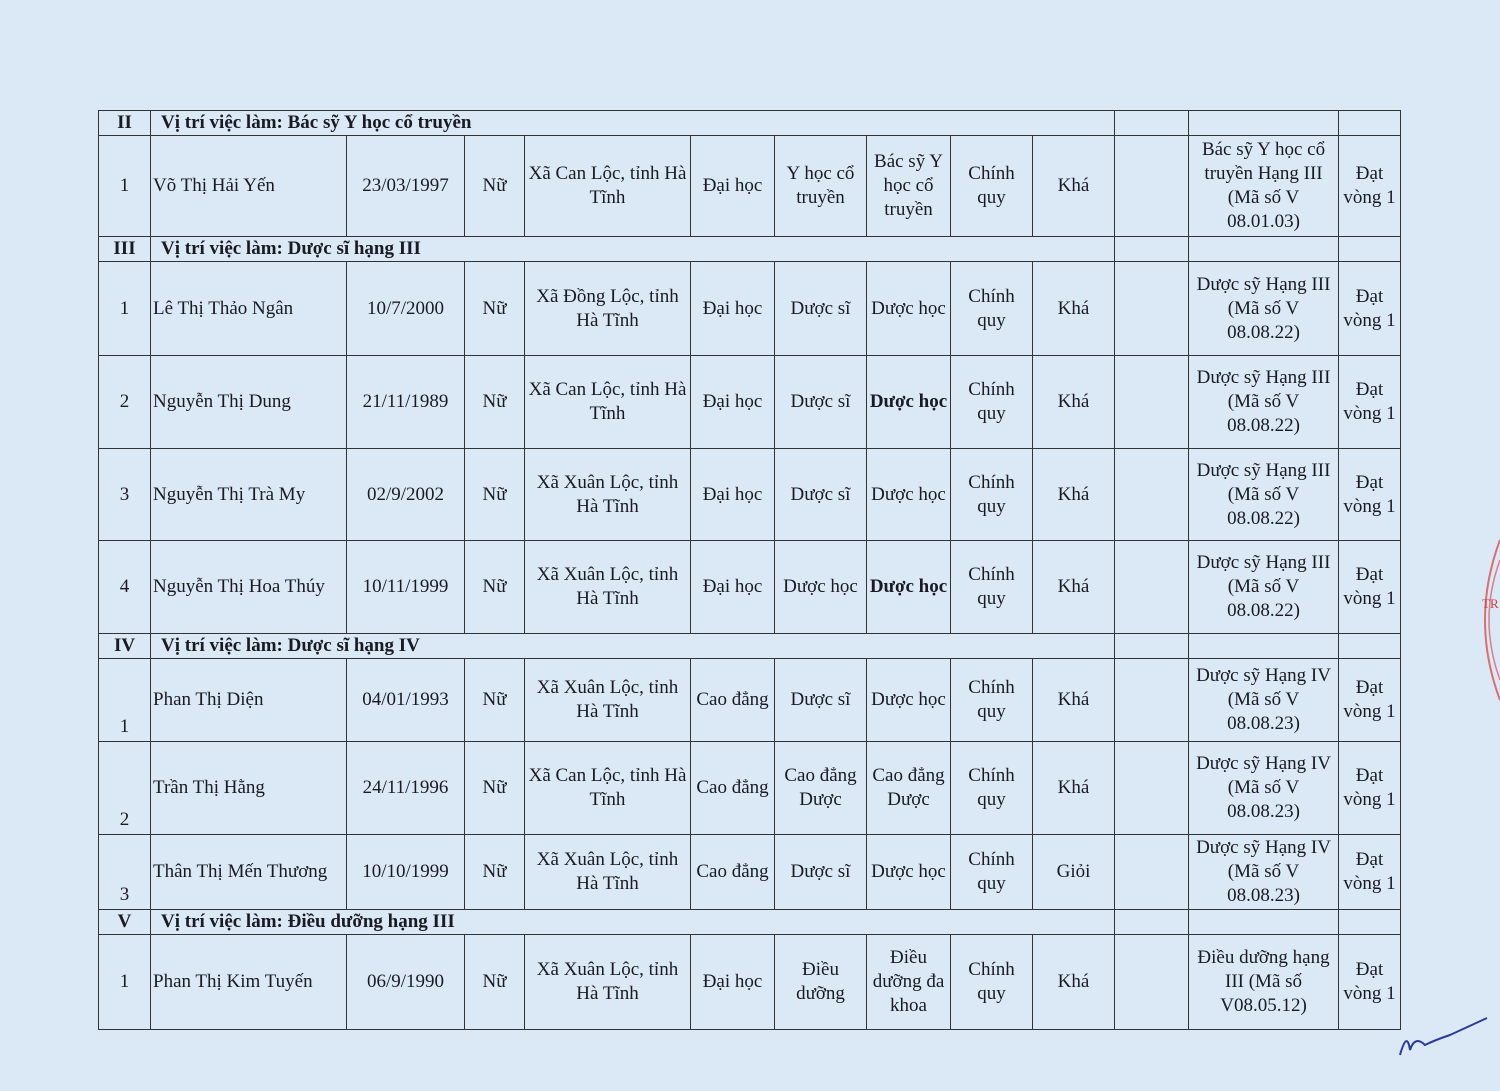 The height and width of the screenshot is (1091, 1500). What do you see at coordinates (405, 587) in the screenshot?
I see `cell-dob: 10/11/1999` at bounding box center [405, 587].